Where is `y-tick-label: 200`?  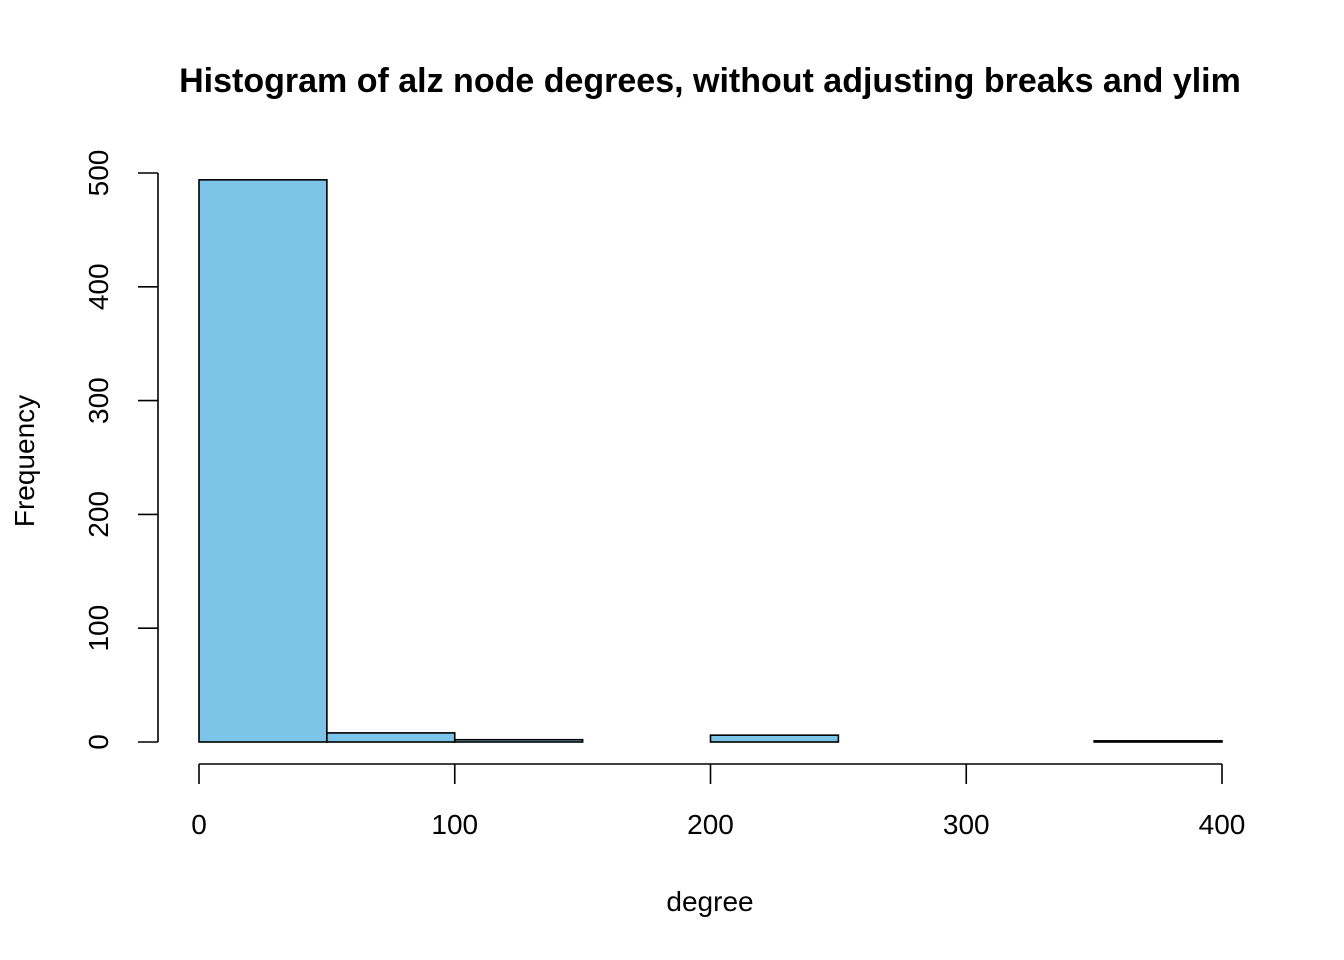
y-tick-label: 200 is located at coordinates (98, 514).